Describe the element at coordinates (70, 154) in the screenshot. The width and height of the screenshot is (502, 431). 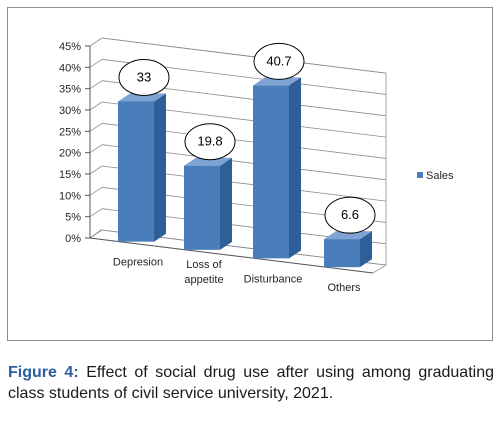
I see `y-tick-label: 20%` at that location.